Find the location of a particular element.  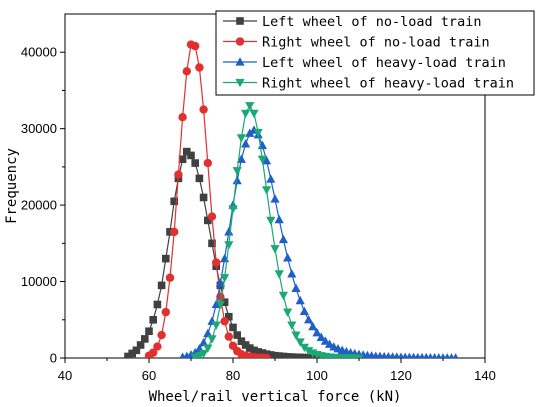

legend-item: Right wheel of no-load train is located at coordinates (356, 42).